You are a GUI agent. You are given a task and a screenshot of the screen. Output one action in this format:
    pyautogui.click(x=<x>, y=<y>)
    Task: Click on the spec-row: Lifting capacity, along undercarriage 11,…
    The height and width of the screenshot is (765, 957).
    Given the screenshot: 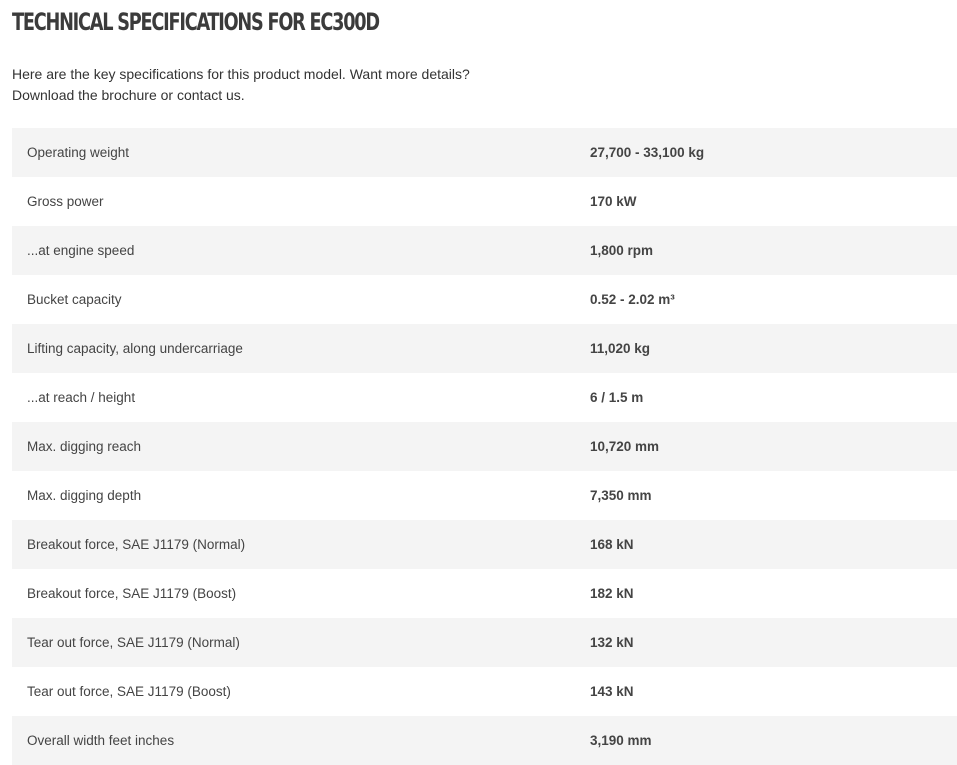 What is the action you would take?
    pyautogui.click(x=484, y=348)
    